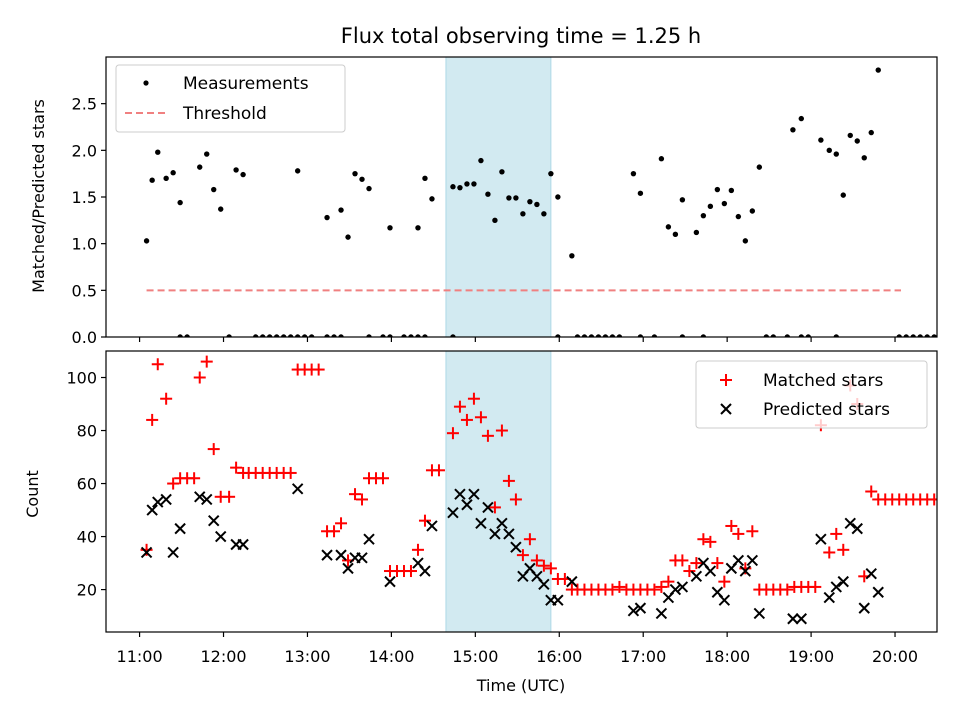  I want to click on legend-matched-label: Matched stars, so click(823, 381).